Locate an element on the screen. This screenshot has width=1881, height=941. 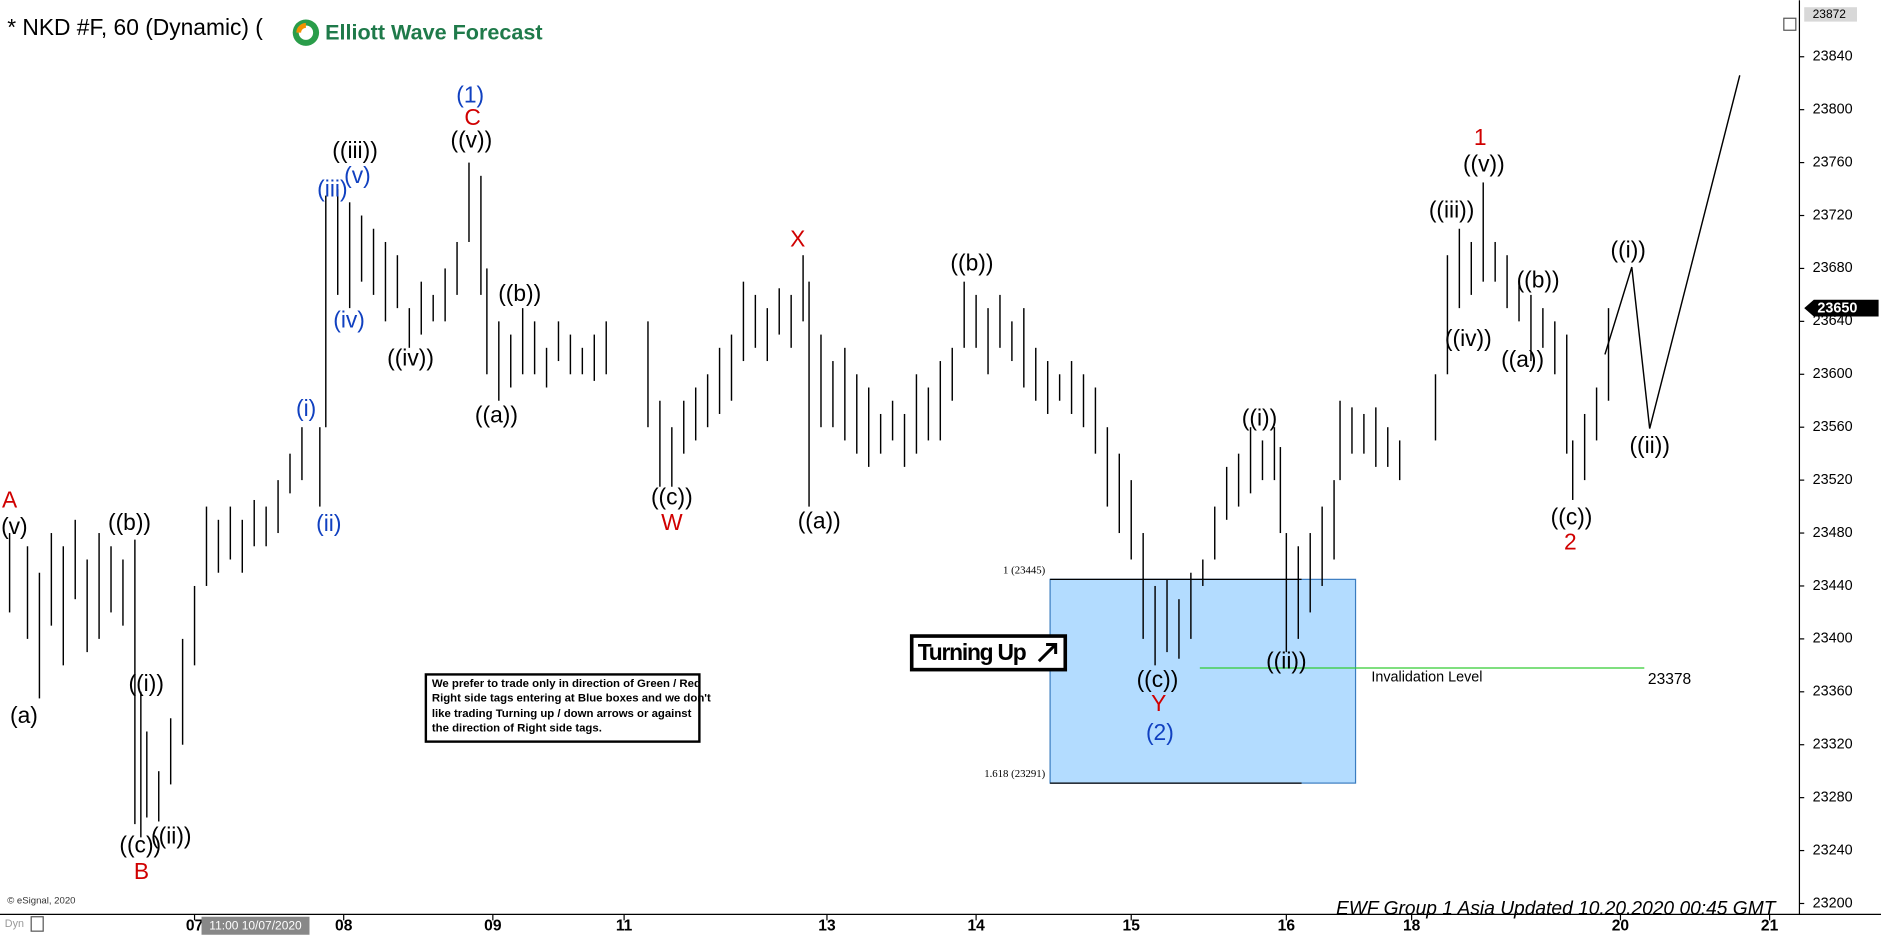
wave-label: Y is located at coordinates (1158, 703).